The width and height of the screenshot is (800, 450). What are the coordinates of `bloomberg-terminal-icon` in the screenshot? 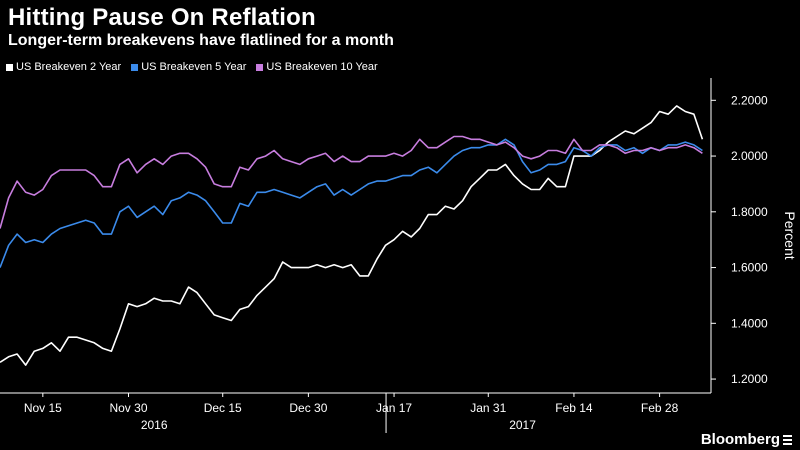 It's located at (787, 439).